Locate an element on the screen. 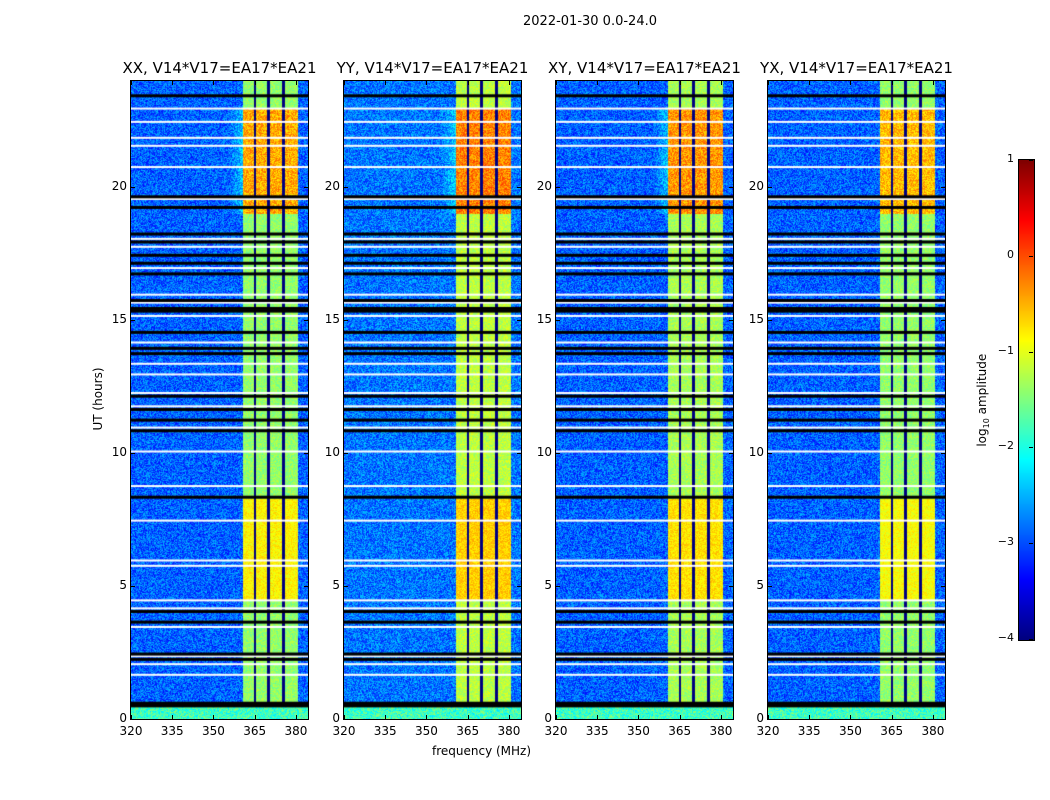  x-axis-label: frequency (MHz) is located at coordinates (482, 751).